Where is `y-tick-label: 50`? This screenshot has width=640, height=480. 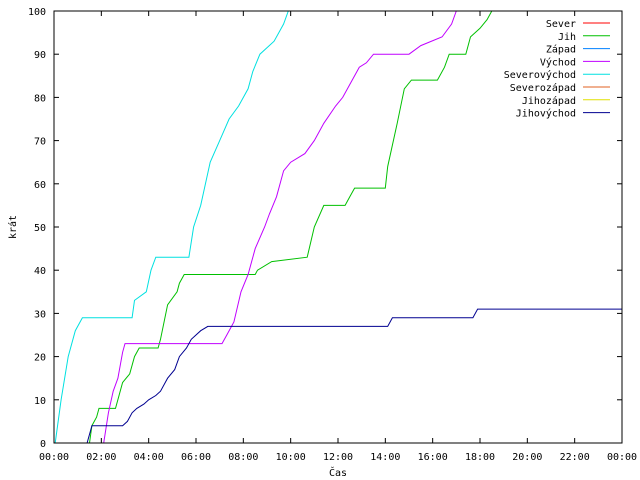
y-tick-label: 50 is located at coordinates (40, 228).